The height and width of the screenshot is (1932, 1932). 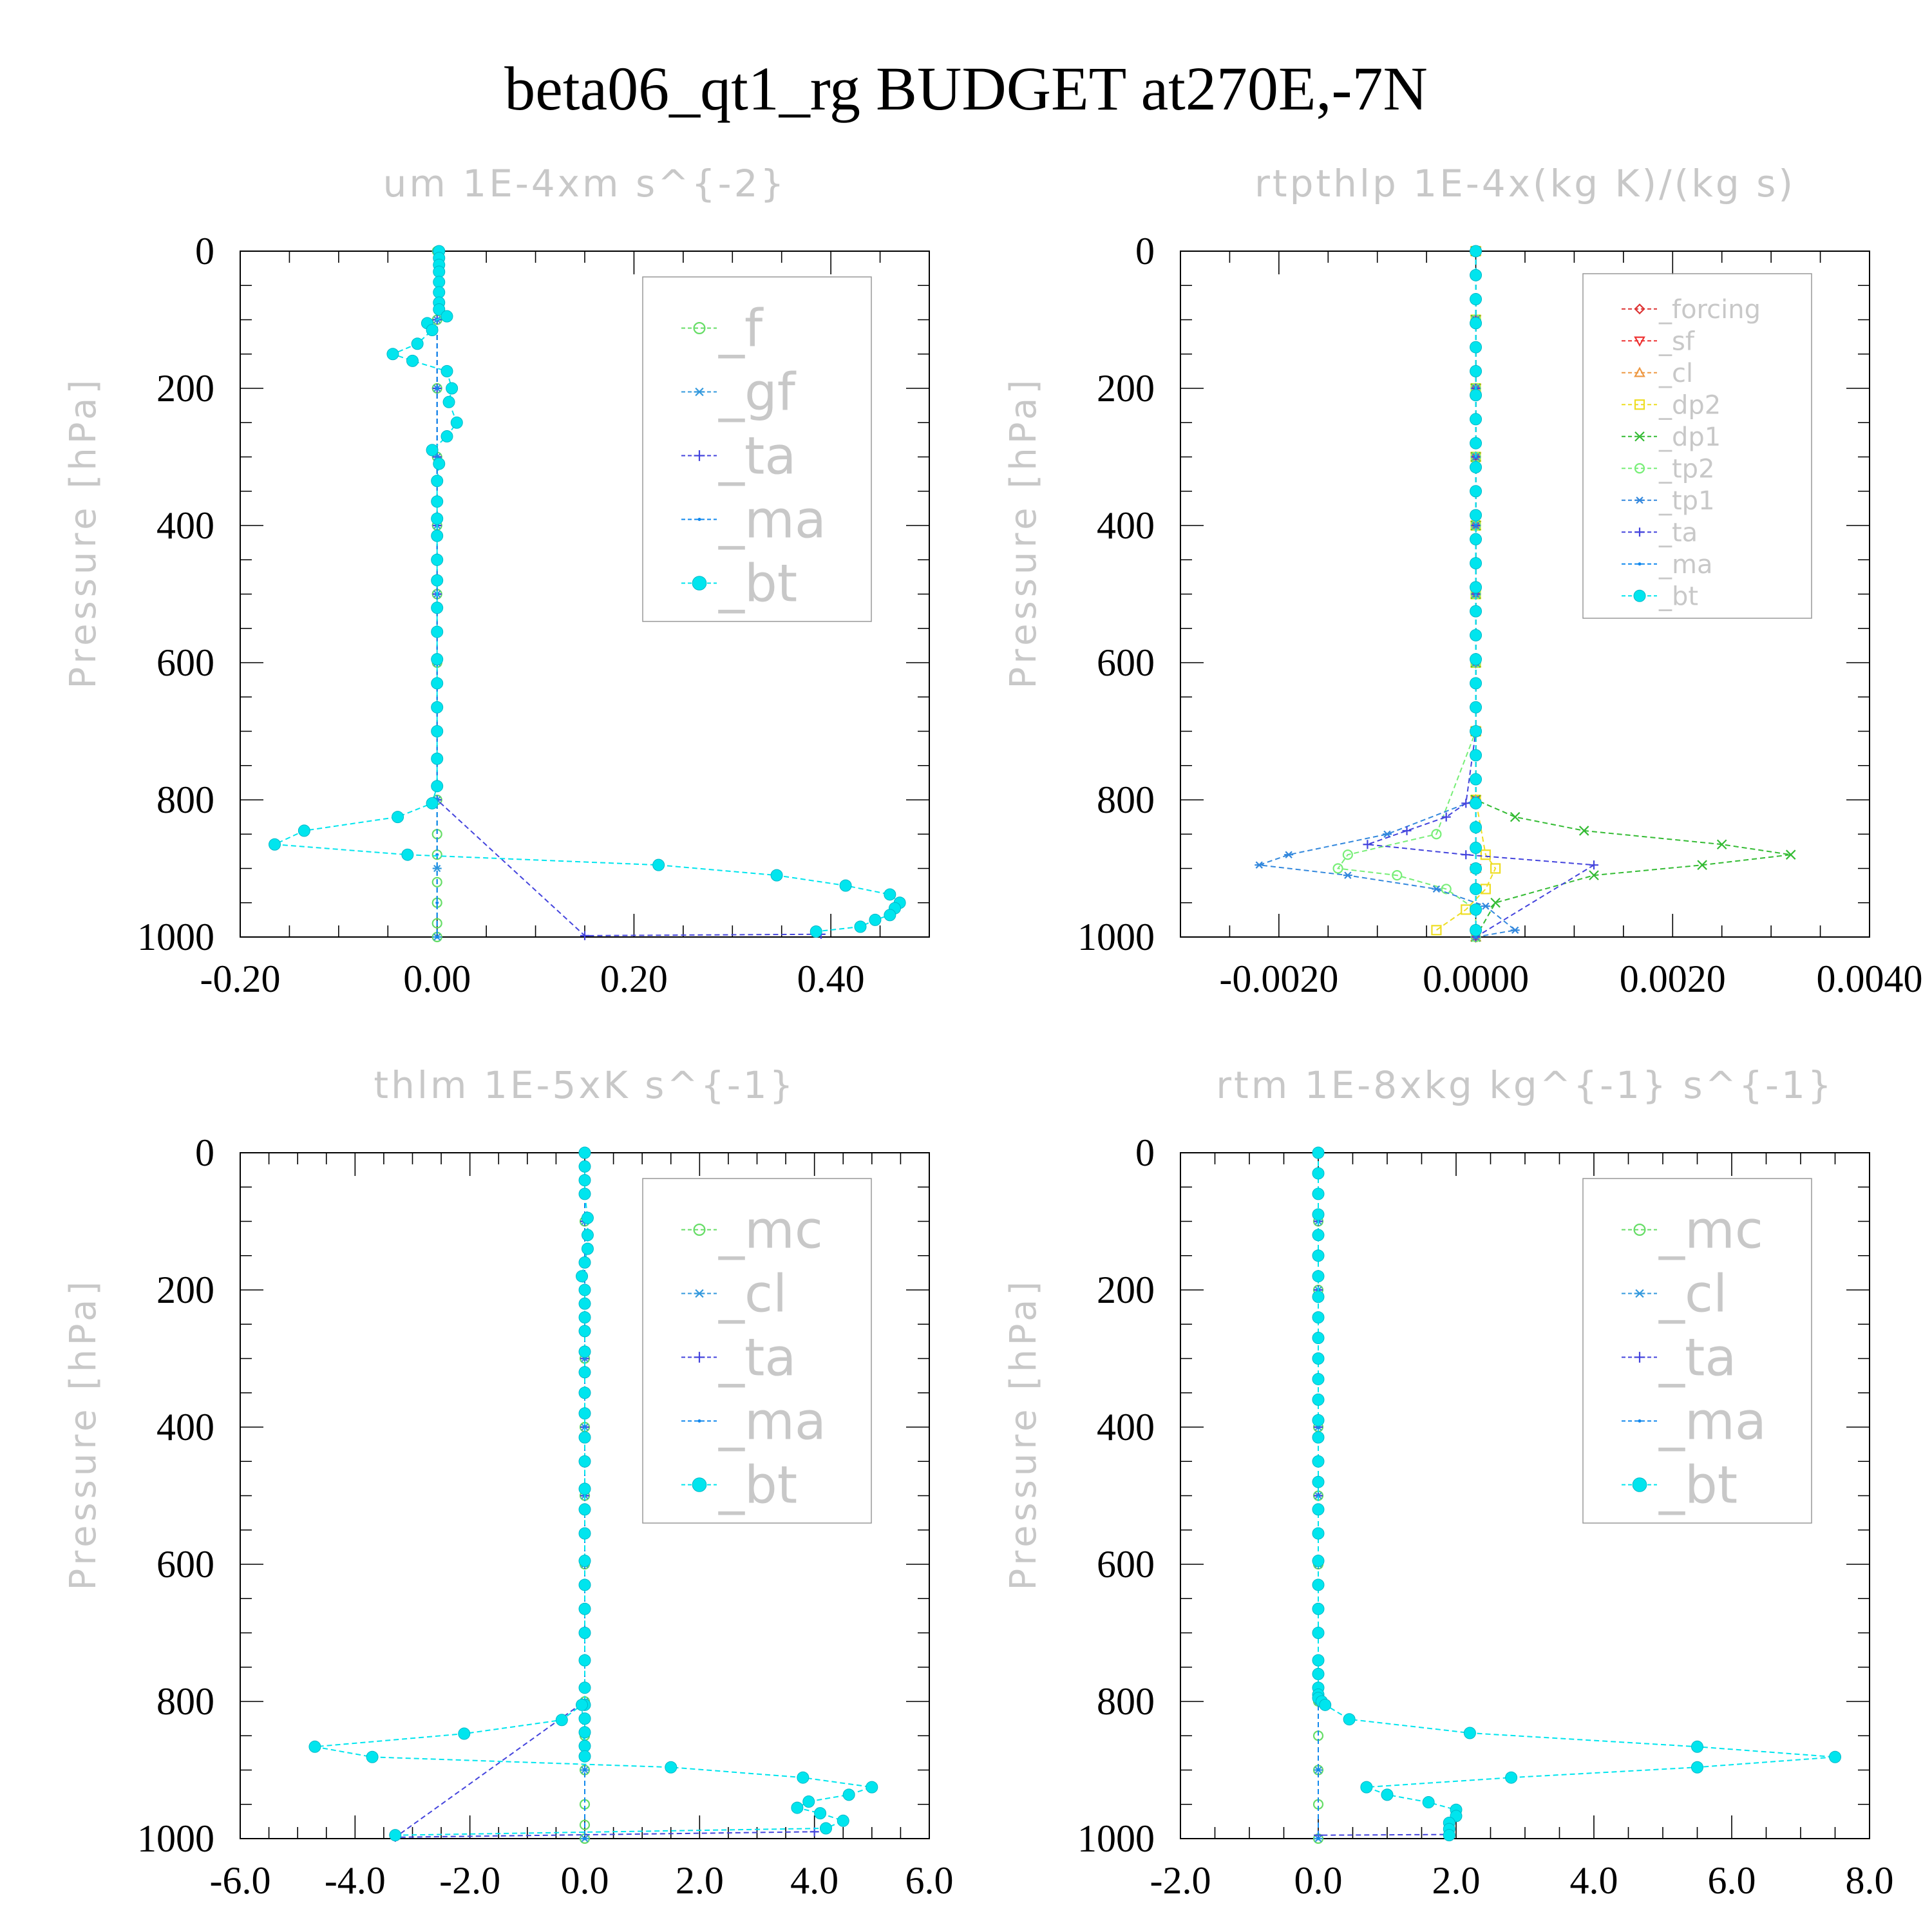 What do you see at coordinates (1697, 446) in the screenshot?
I see `legend: _forcing_sf _cl_dp2_dp1_tp2_tp1_ta _ma_bt` at bounding box center [1697, 446].